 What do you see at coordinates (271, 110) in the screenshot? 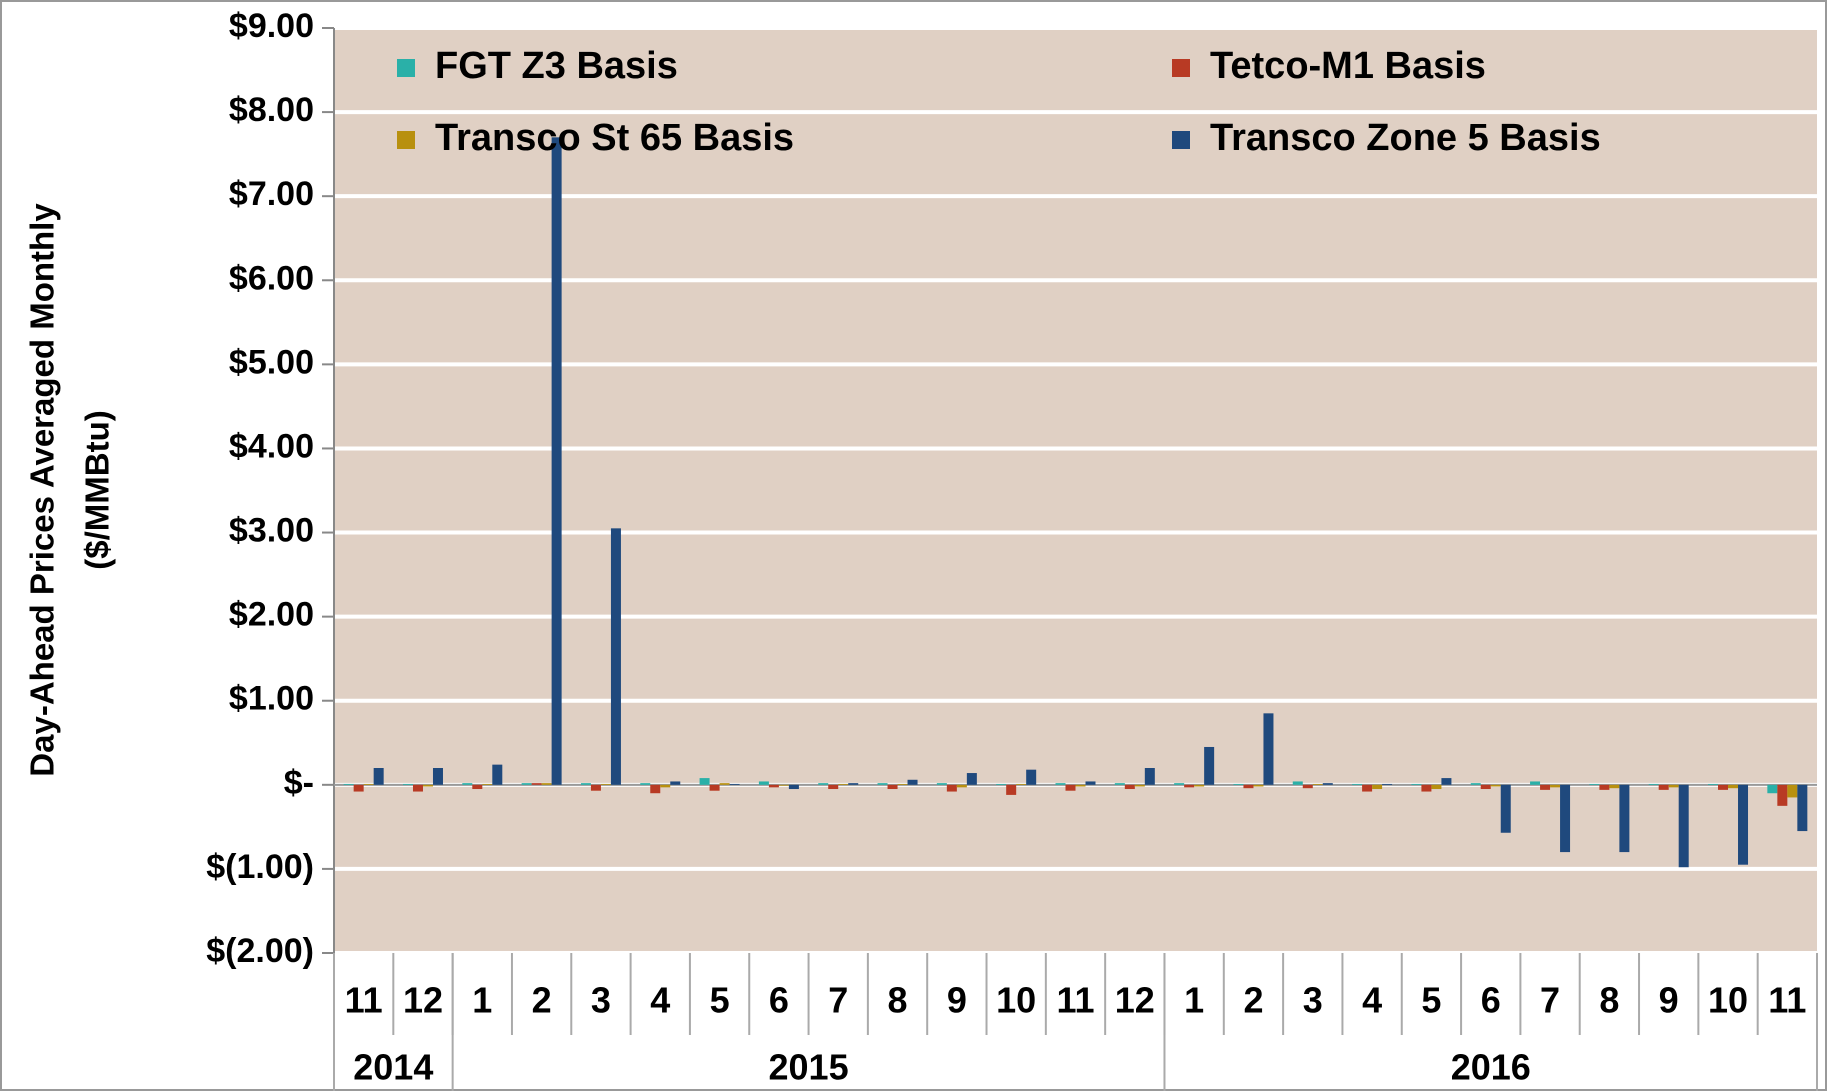
I see `y-tick-label: $8.00` at bounding box center [271, 110].